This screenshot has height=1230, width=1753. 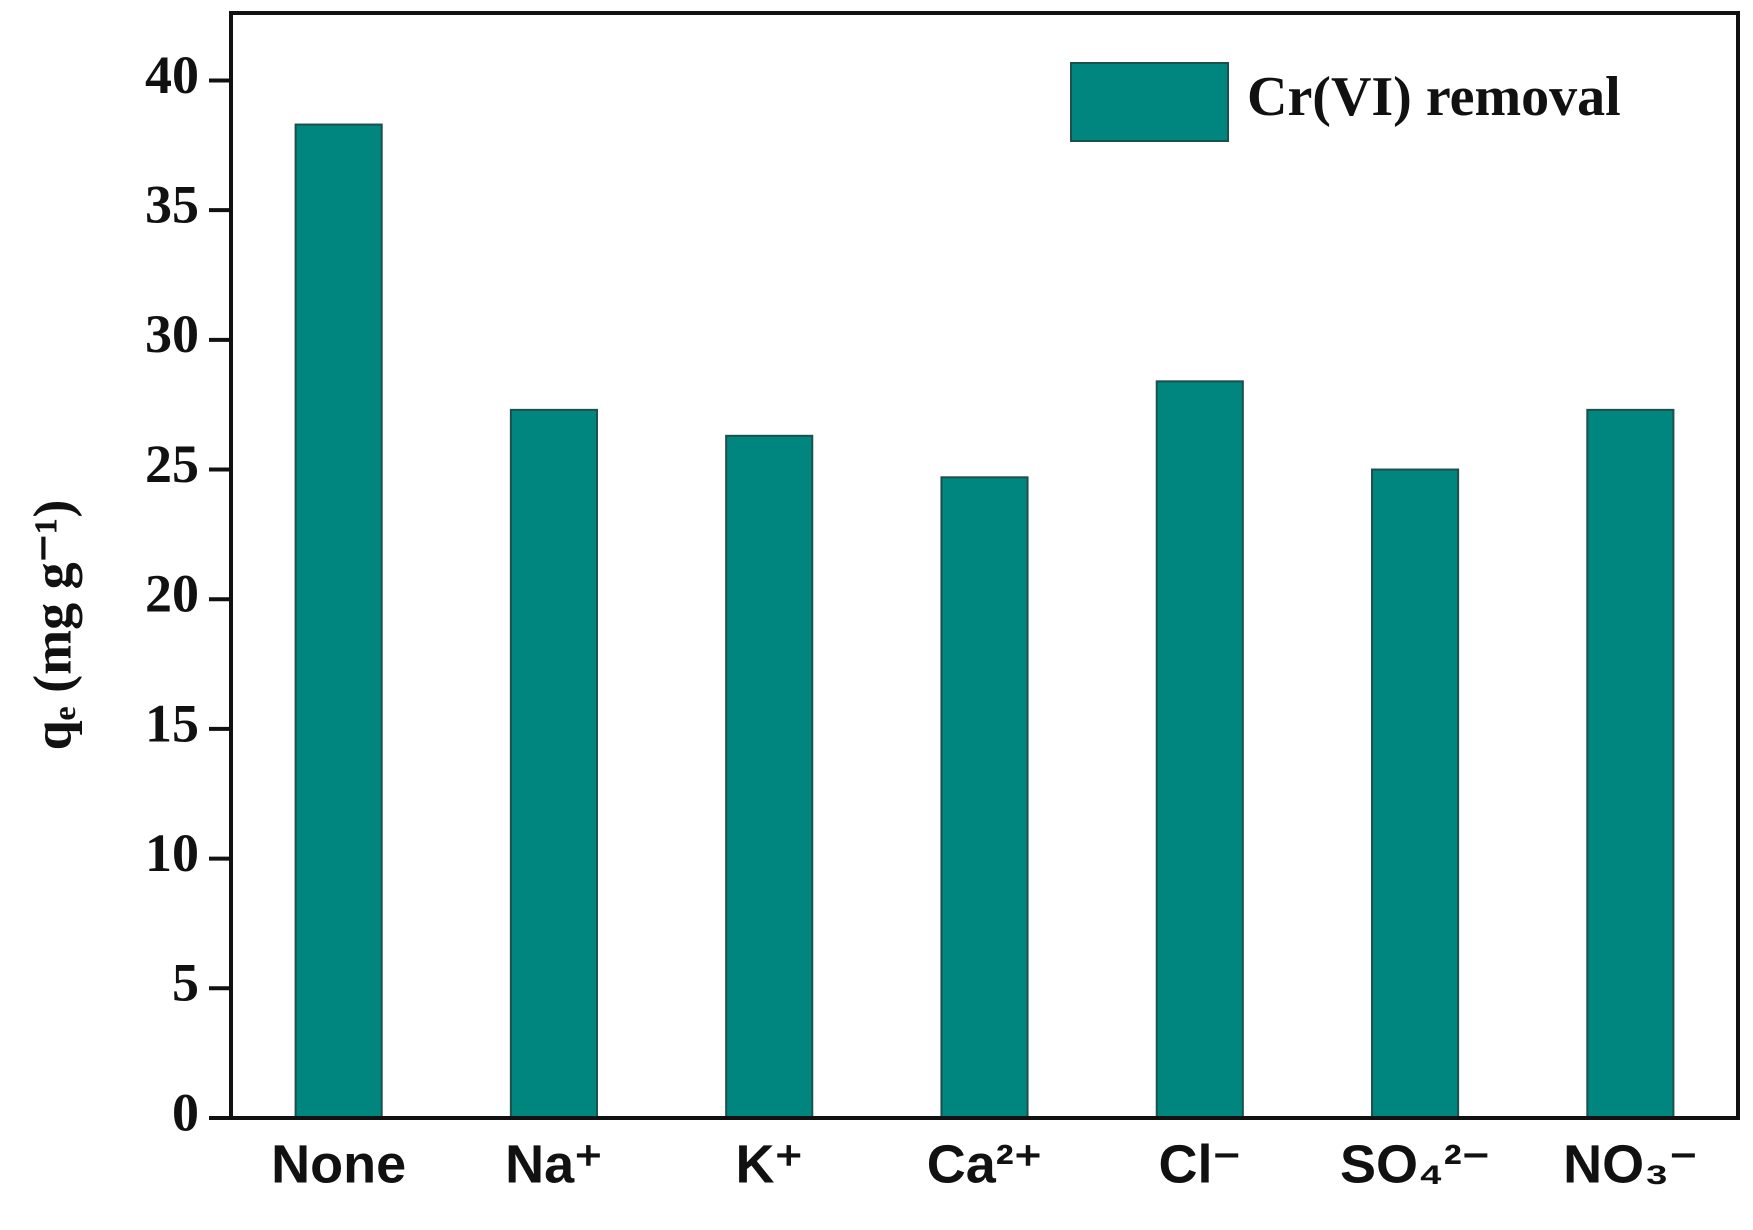 What do you see at coordinates (172, 205) in the screenshot?
I see `y-tick-label: 35` at bounding box center [172, 205].